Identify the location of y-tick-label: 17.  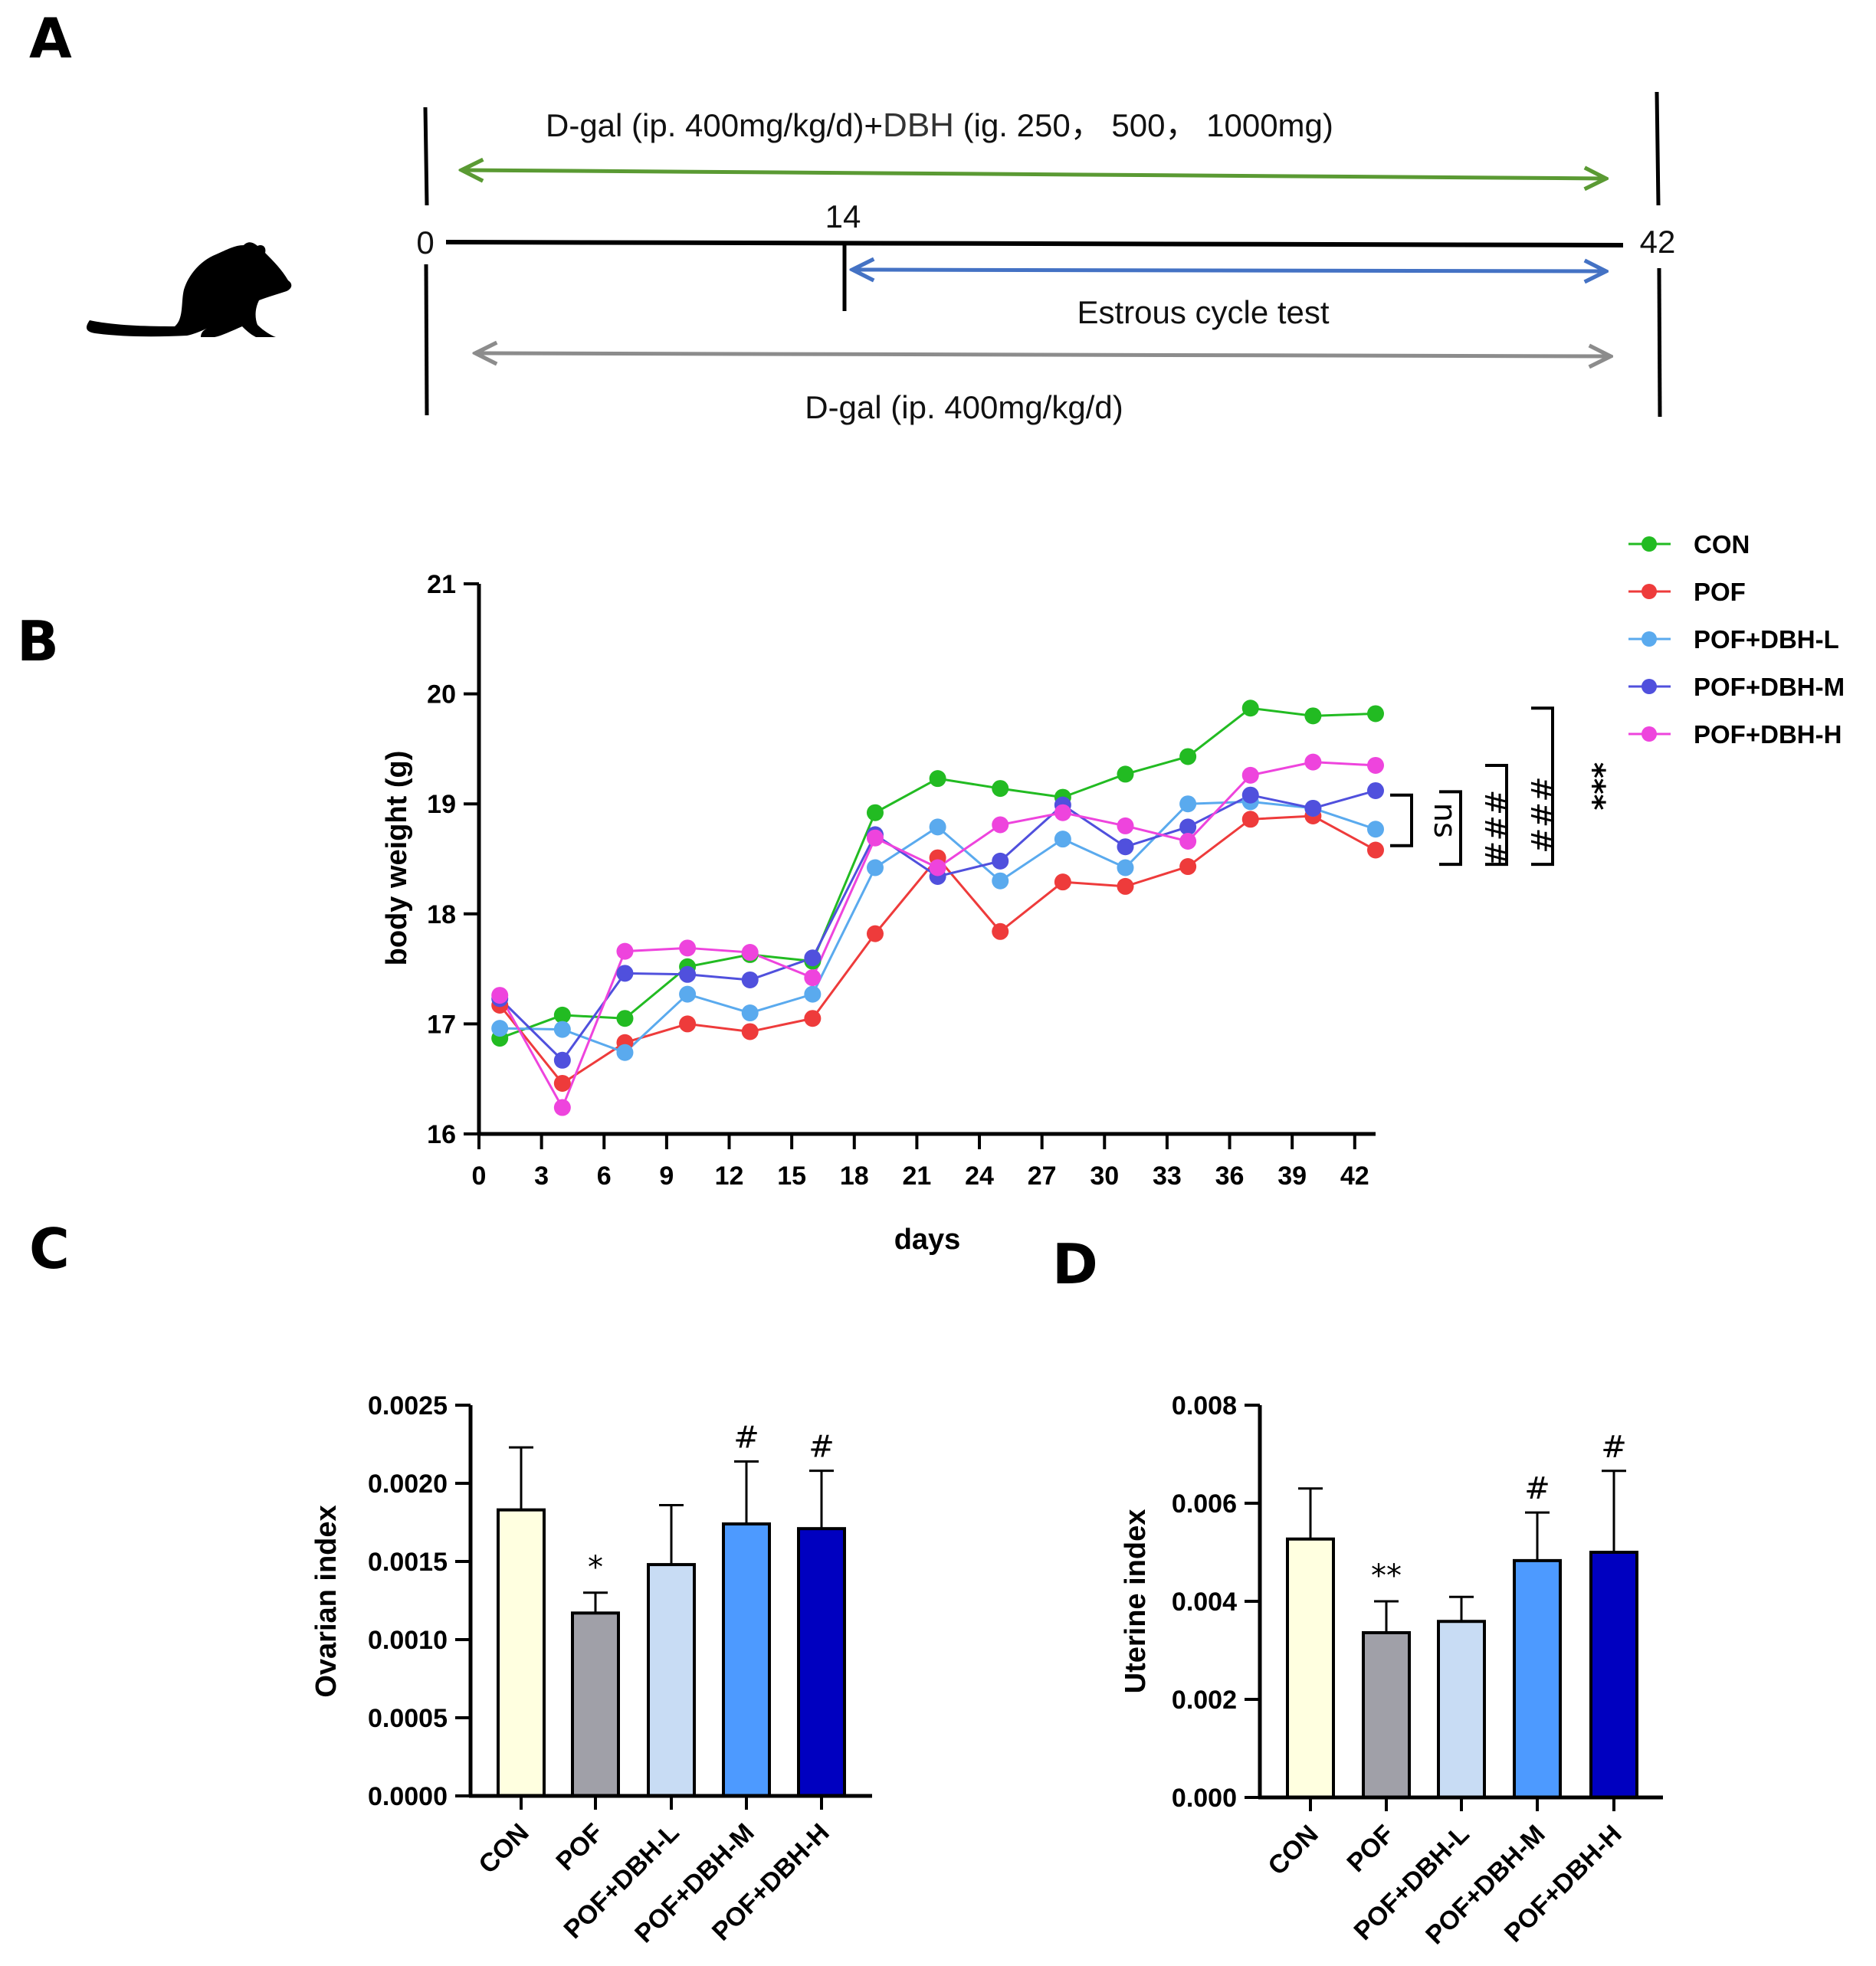
(442, 1024).